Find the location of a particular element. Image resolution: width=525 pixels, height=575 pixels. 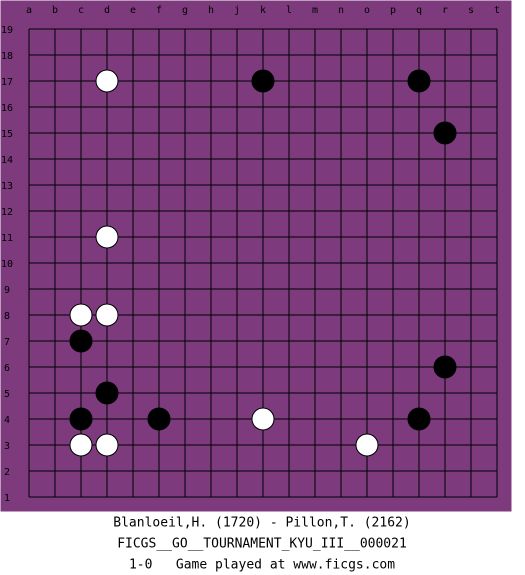

row-label: 10 is located at coordinates (7, 264).